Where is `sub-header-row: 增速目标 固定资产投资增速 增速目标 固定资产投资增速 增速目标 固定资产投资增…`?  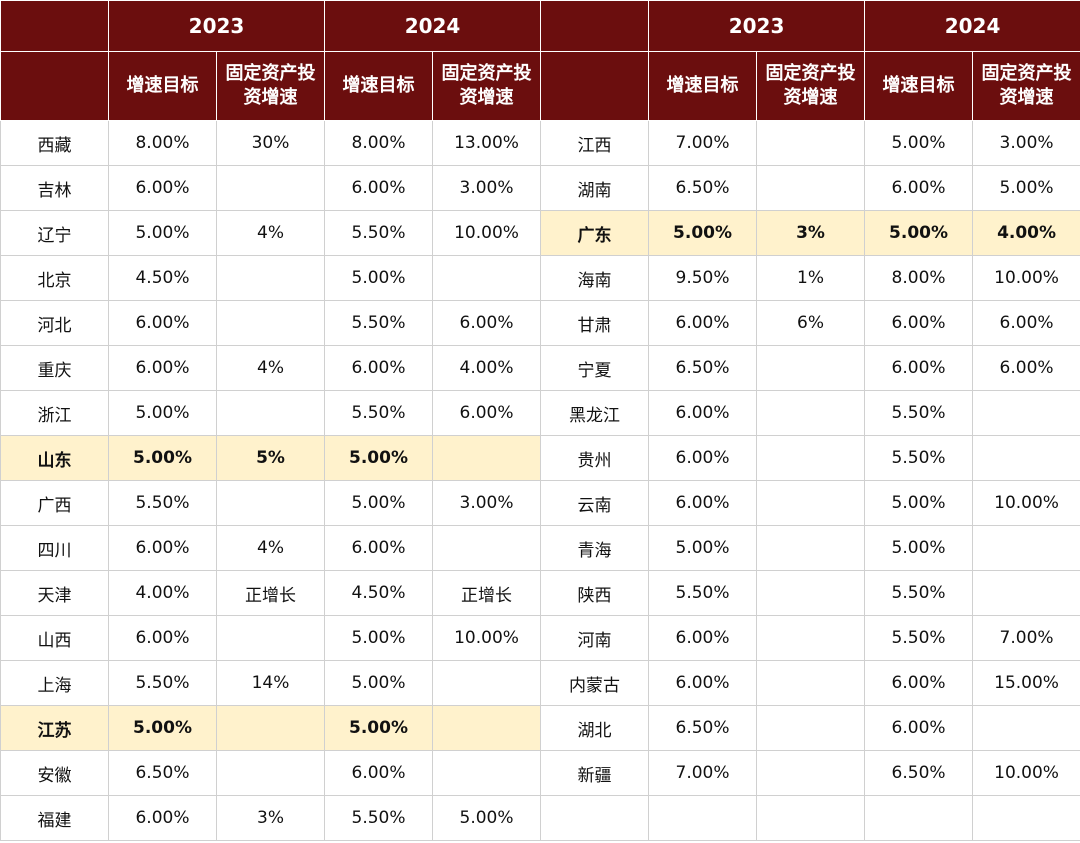 sub-header-row: 增速目标 固定资产投资增速 增速目标 固定资产投资增速 增速目标 固定资产投资增… is located at coordinates (540, 86).